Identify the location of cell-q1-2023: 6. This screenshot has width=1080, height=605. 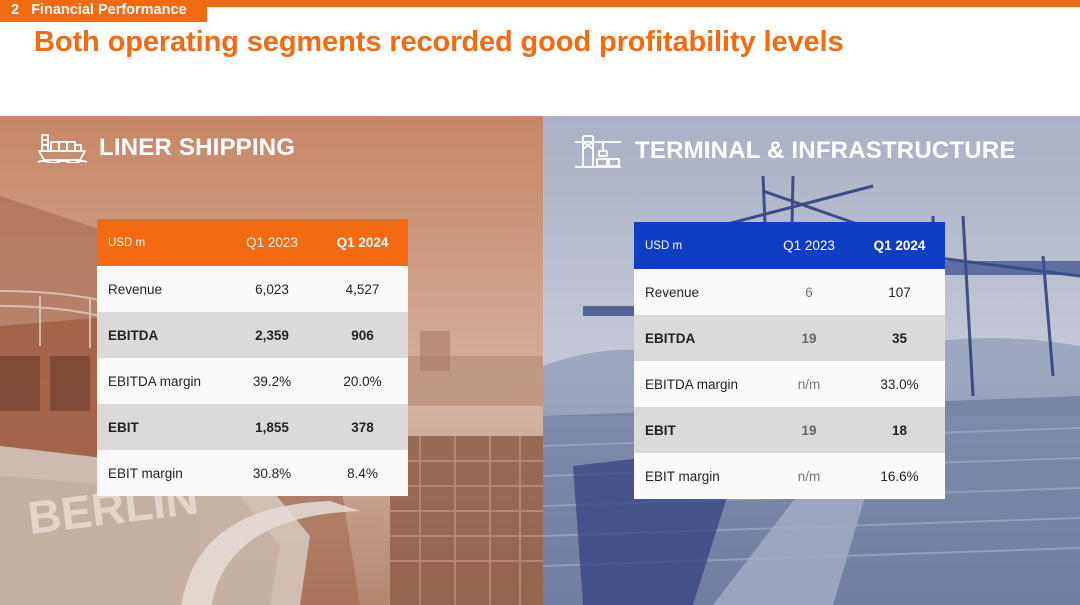
(809, 292).